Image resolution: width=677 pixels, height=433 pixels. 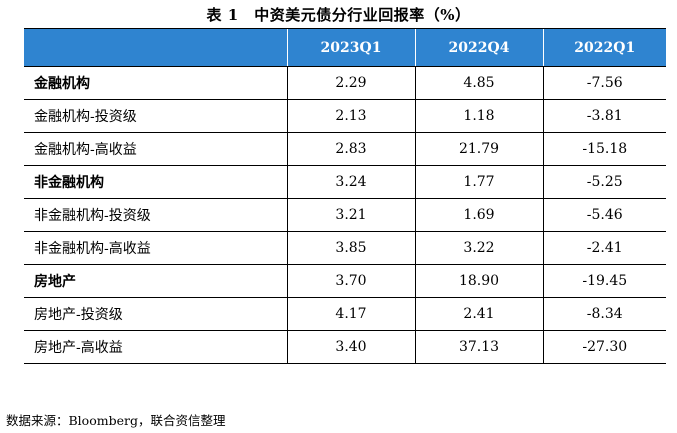 I want to click on table-row: 金融机构-高收益 2.83 21.79 -15.18, so click(x=345, y=149).